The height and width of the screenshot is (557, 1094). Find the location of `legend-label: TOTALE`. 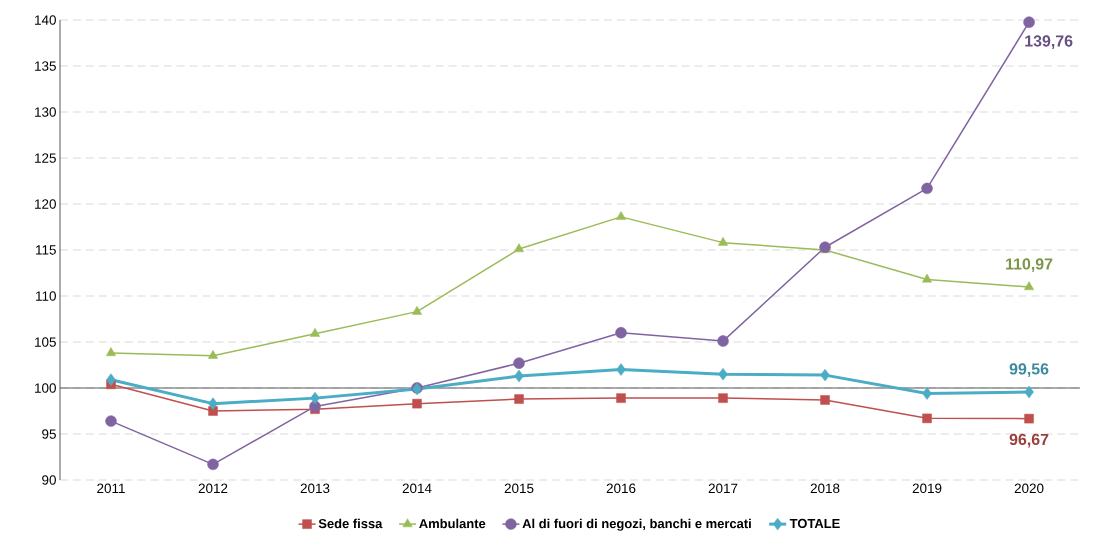

legend-label: TOTALE is located at coordinates (814, 523).